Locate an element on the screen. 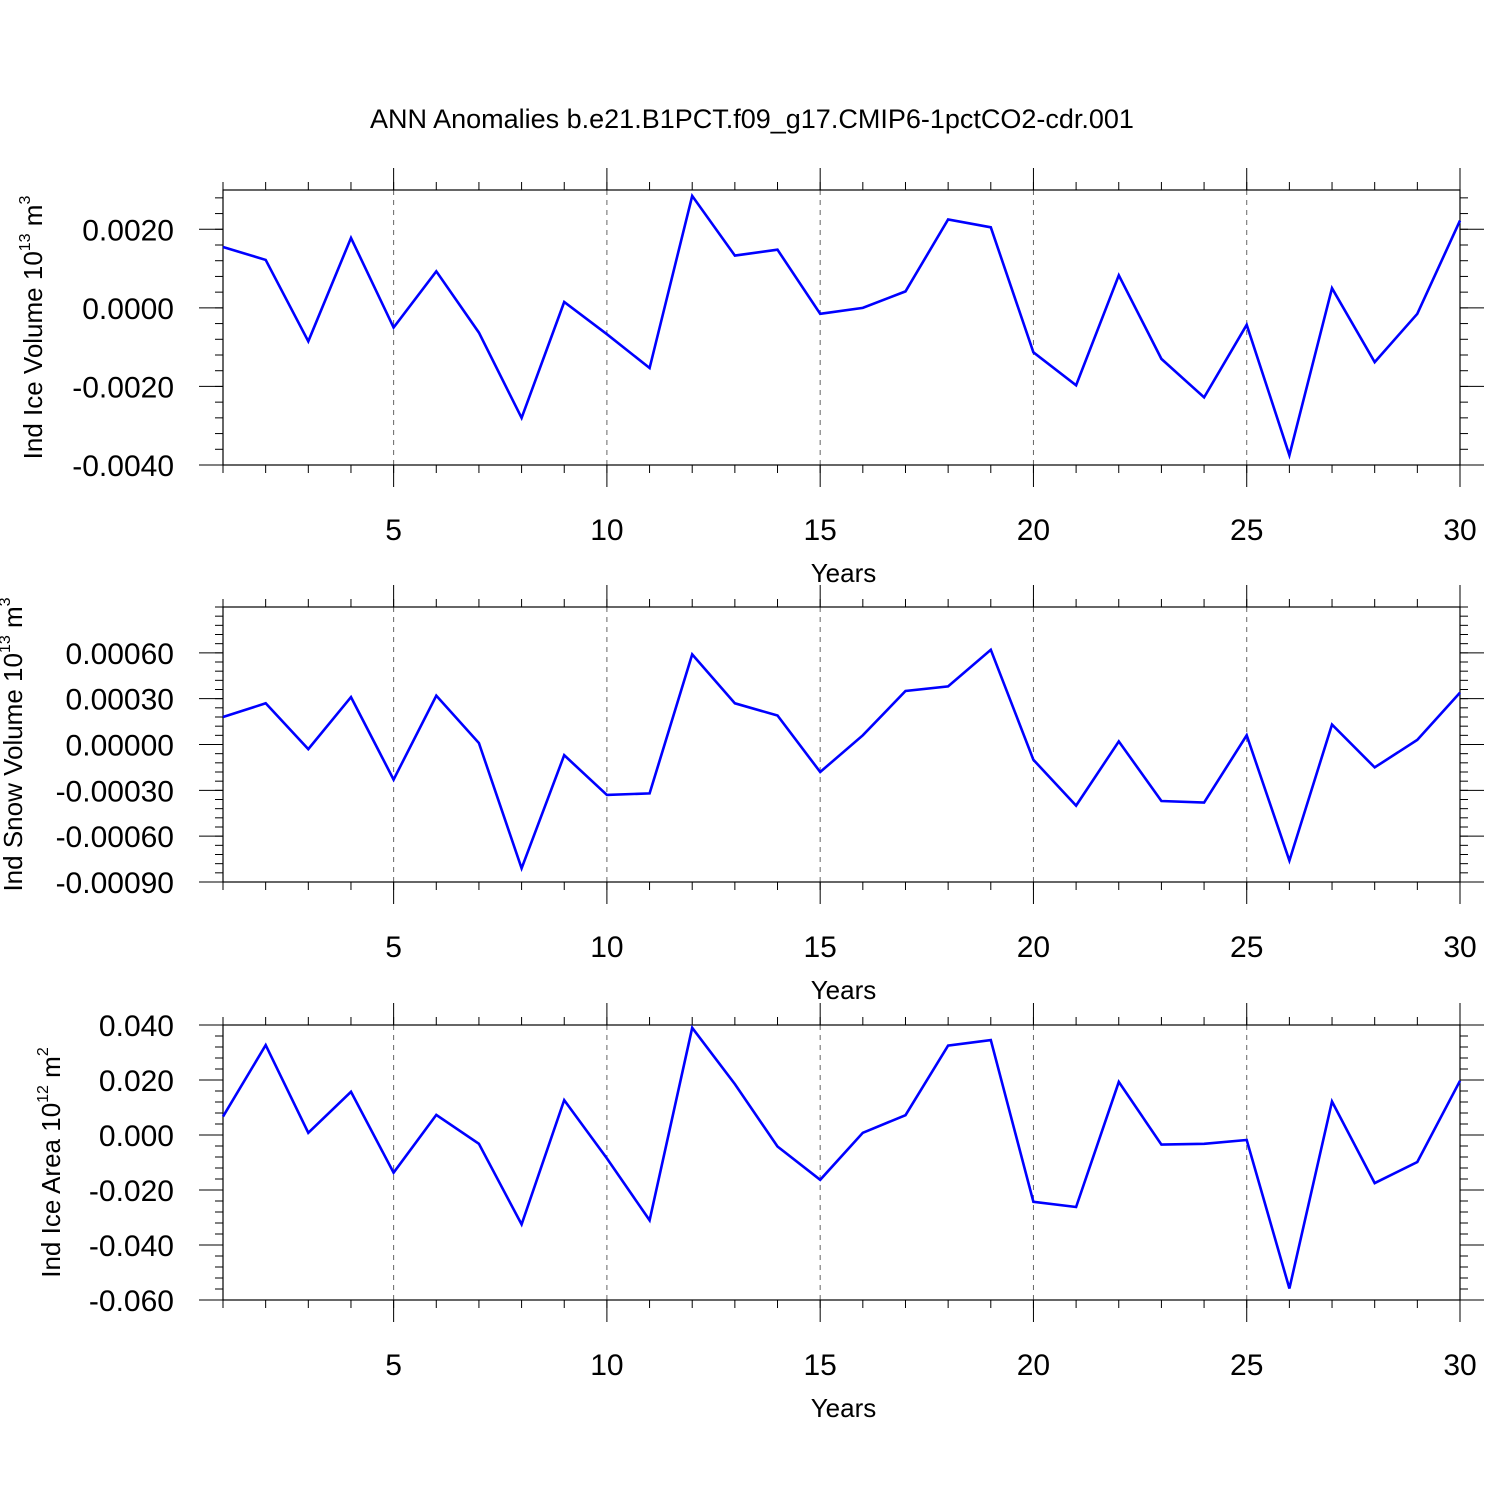 The height and width of the screenshot is (1500, 1500). y-tick-label: 0.040 is located at coordinates (136, 1026).